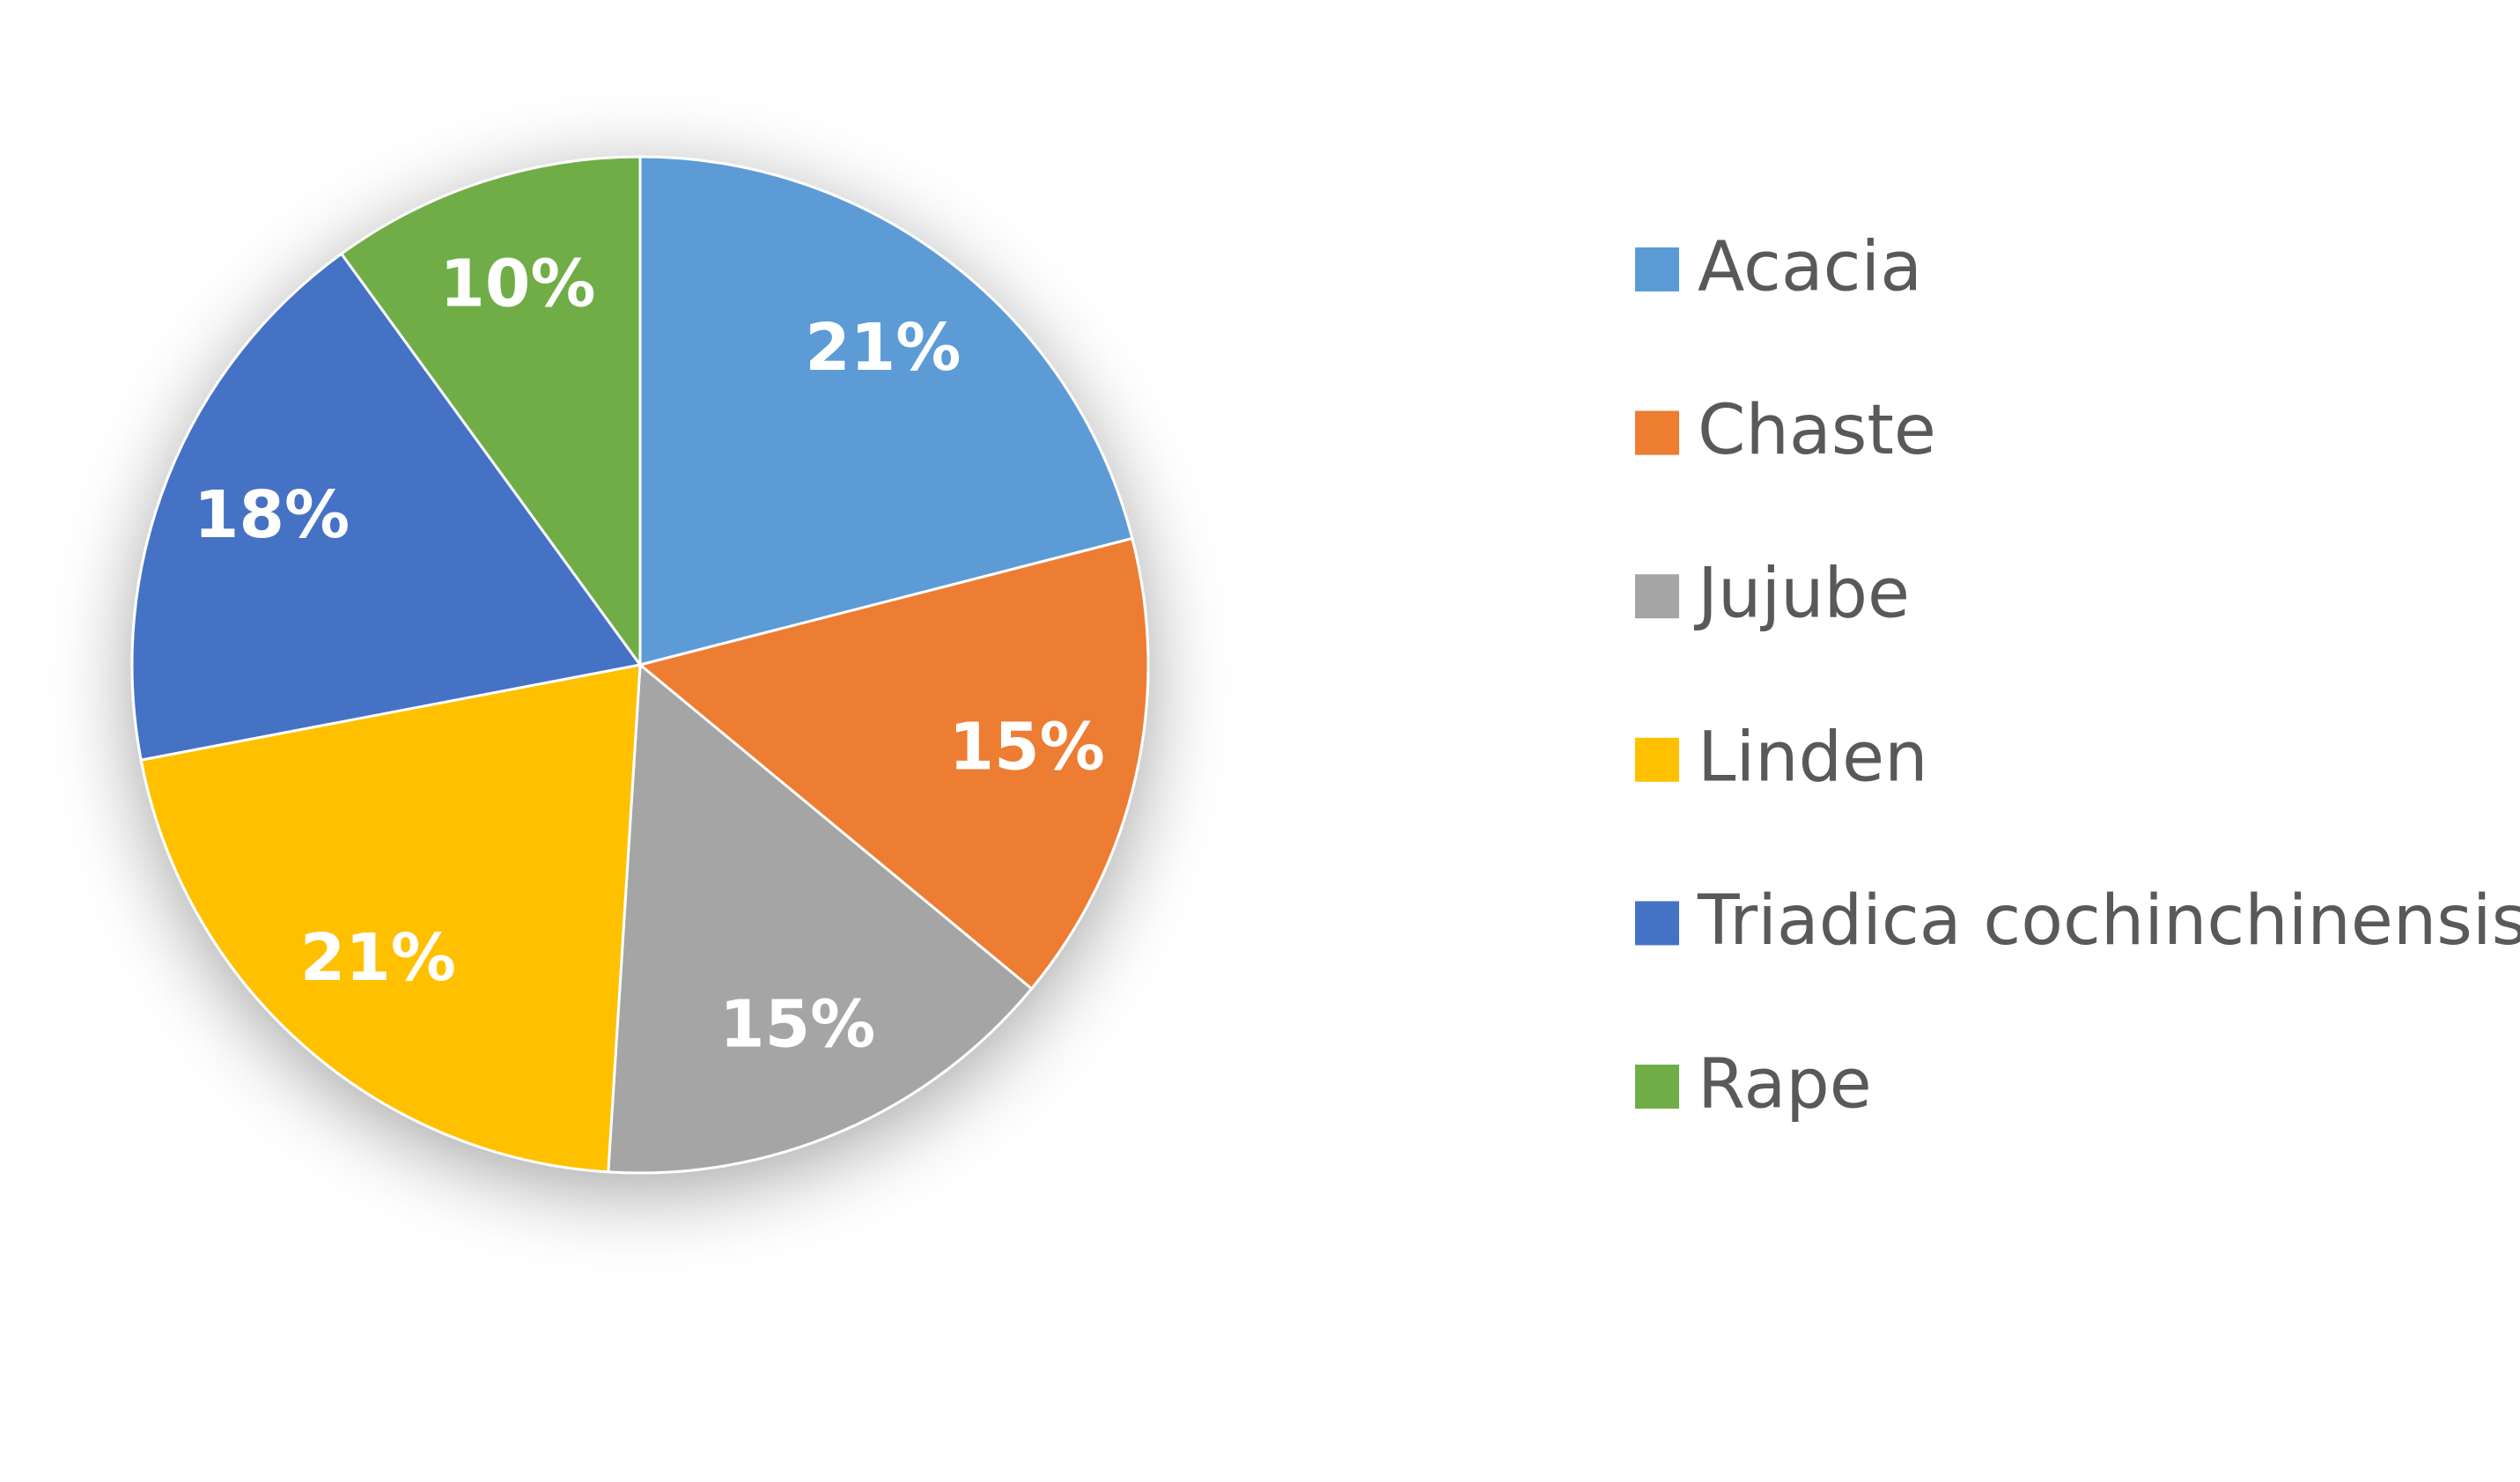  I want to click on data-label: 10%, so click(517, 283).